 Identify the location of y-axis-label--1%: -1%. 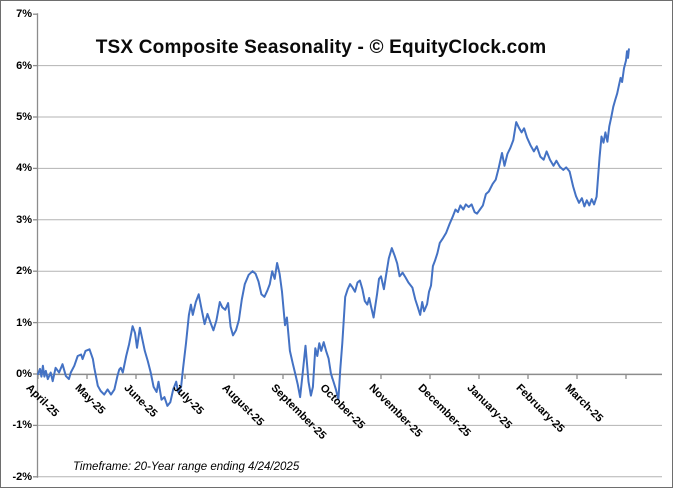
(22, 425).